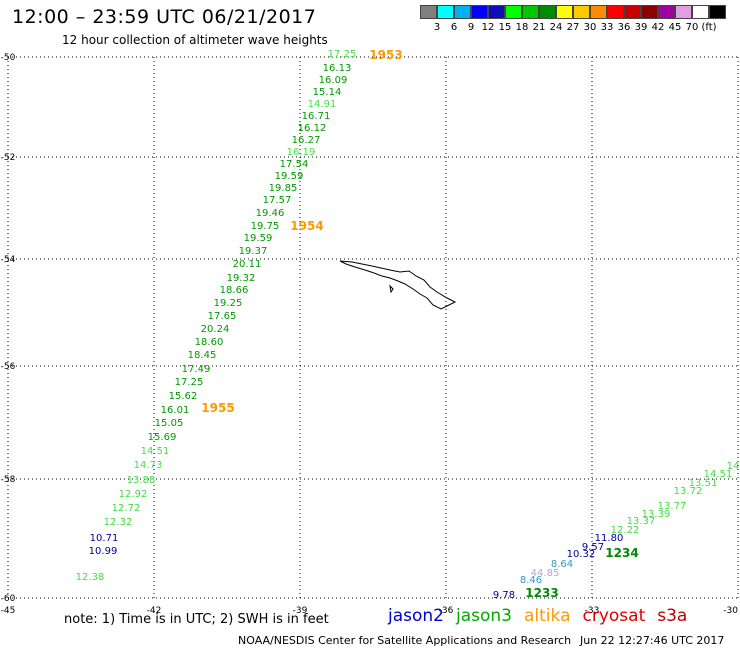  Describe the element at coordinates (484, 616) in the screenshot. I see `legend-item-jason3: jason3` at that location.